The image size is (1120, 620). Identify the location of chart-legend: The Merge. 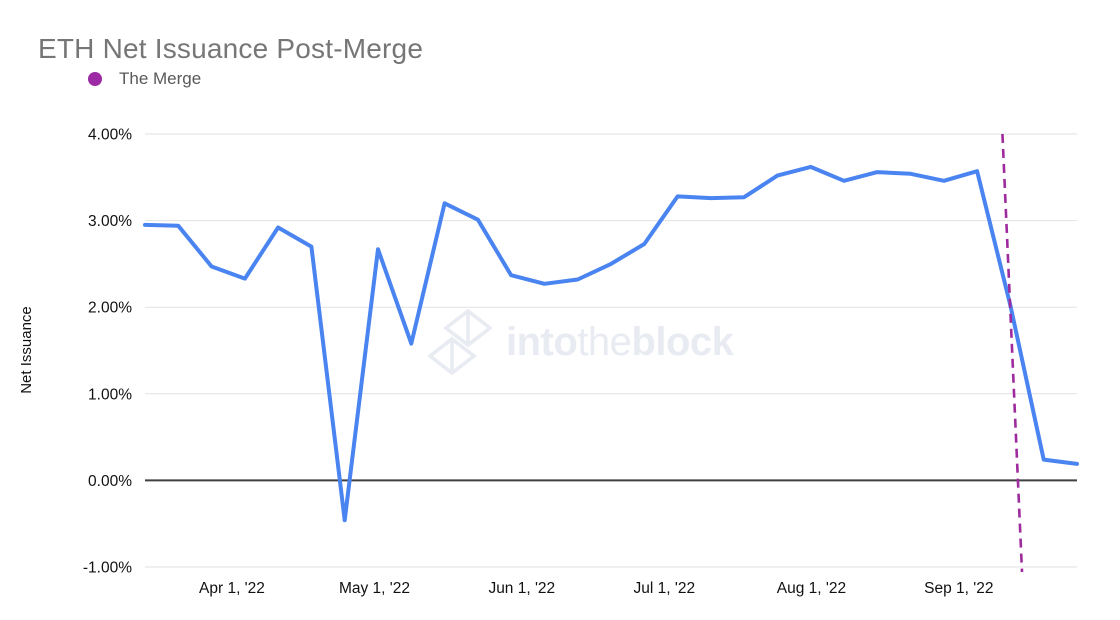
(144, 79).